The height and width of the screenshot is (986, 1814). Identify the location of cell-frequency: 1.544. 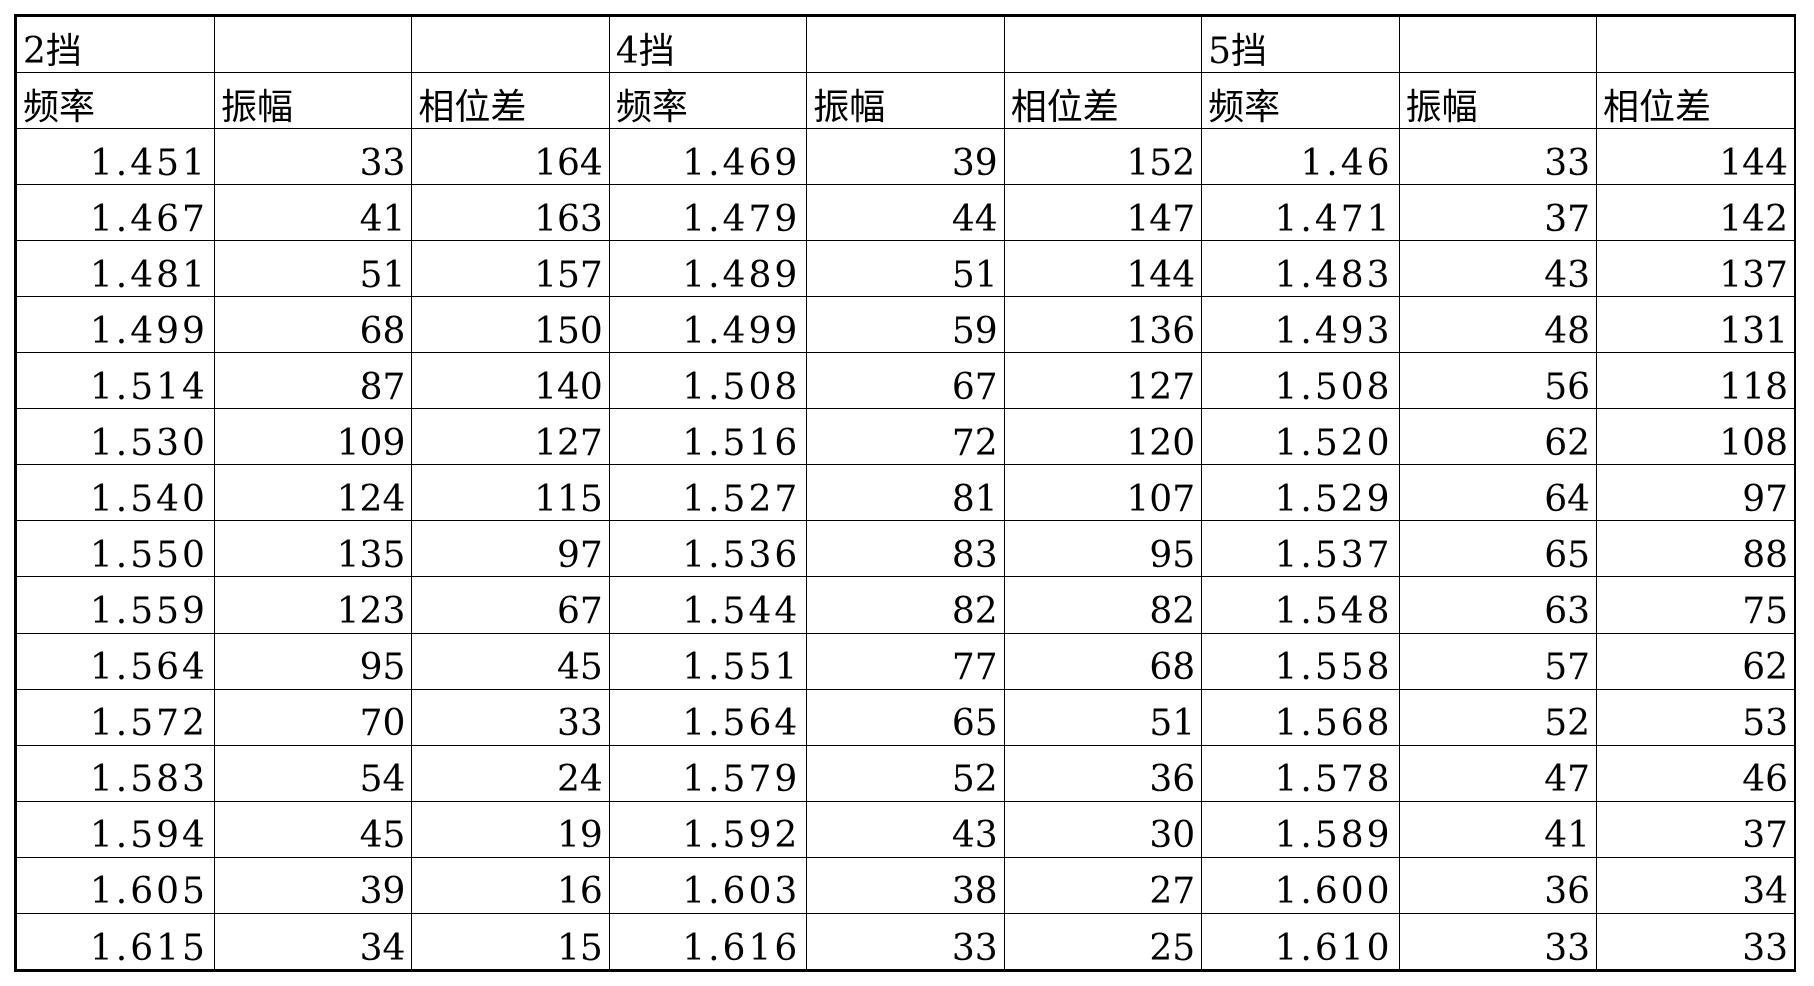
(708, 605).